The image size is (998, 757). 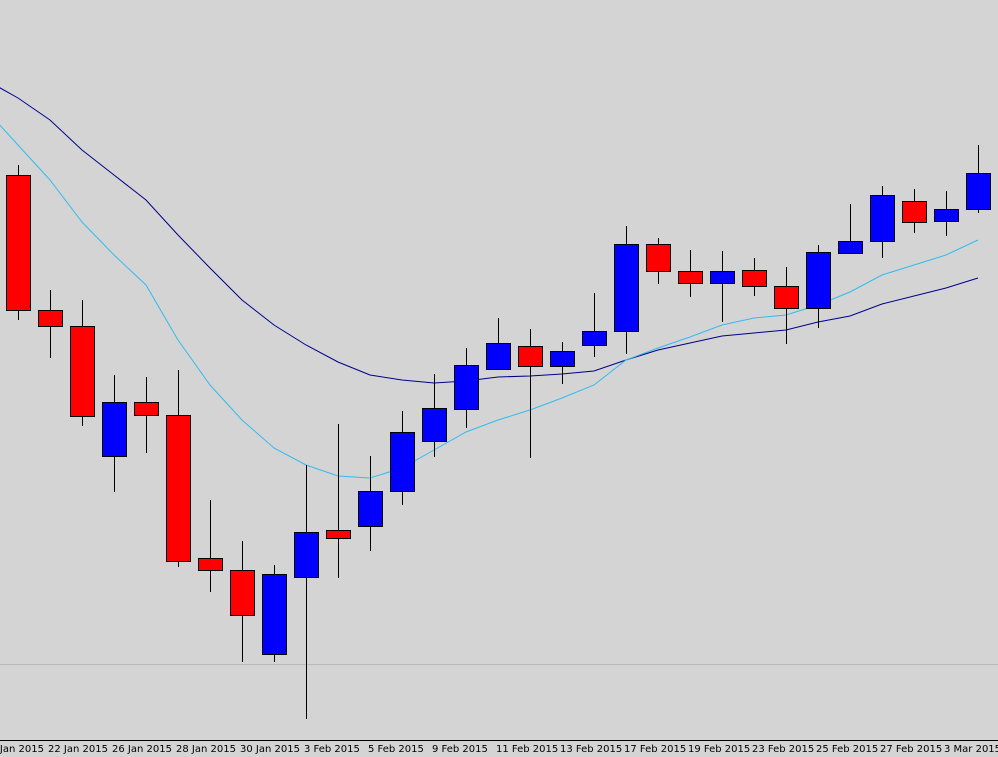 I want to click on x-tick-label: 3 Mar 2015, so click(x=971, y=749).